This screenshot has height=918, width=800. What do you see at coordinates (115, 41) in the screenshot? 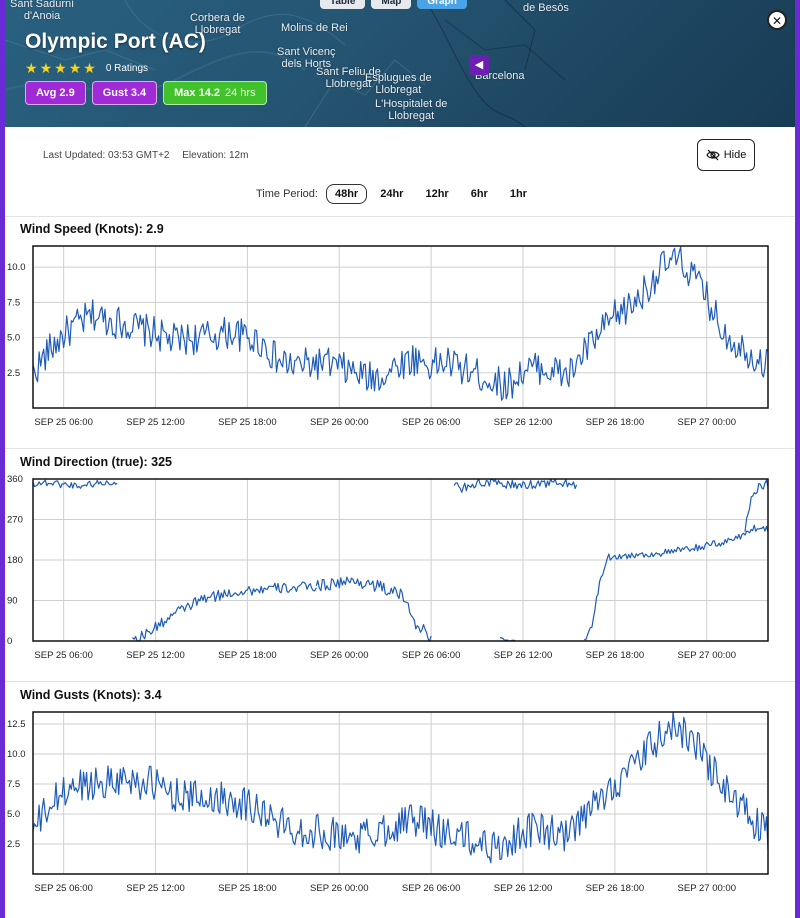
I see `station-title: Olympic Port (AC)` at bounding box center [115, 41].